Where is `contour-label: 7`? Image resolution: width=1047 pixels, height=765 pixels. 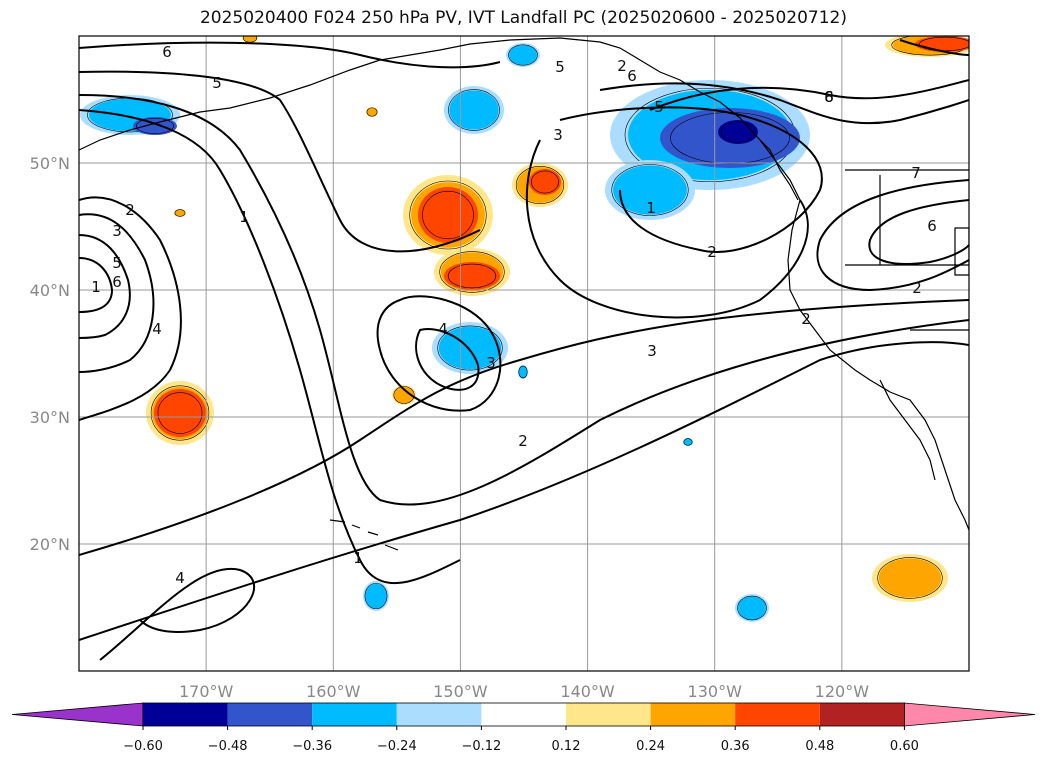 contour-label: 7 is located at coordinates (916, 173).